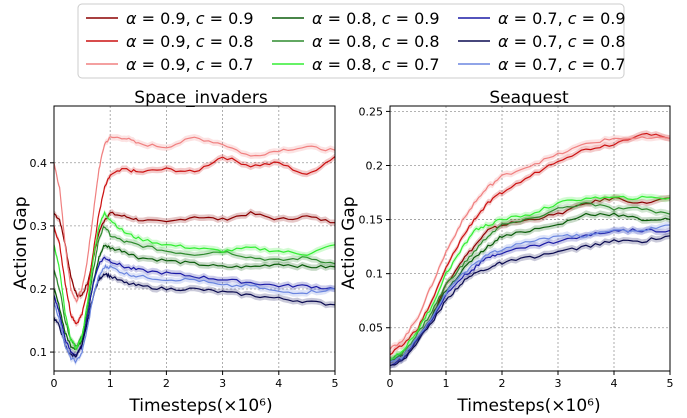 Image resolution: width=687 pixels, height=418 pixels. What do you see at coordinates (201, 98) in the screenshot?
I see `chart-title: Space_invaders` at bounding box center [201, 98].